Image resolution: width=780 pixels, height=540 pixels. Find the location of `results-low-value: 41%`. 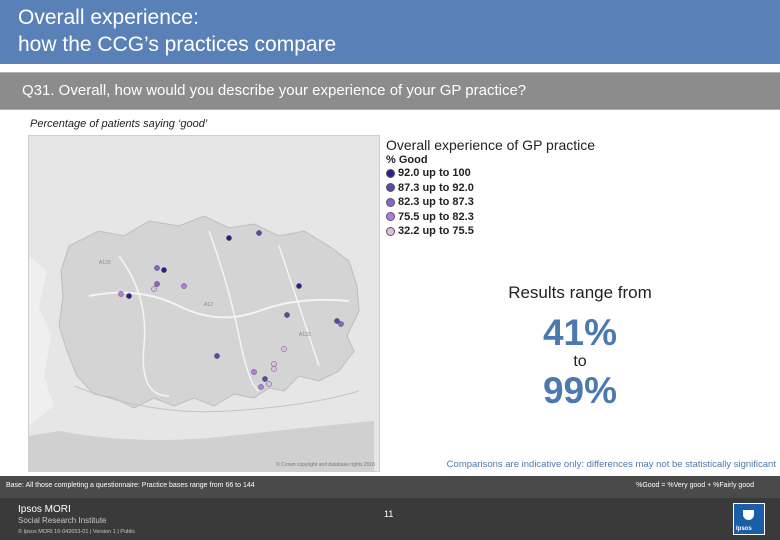

results-low-value: 41% is located at coordinates (580, 332).